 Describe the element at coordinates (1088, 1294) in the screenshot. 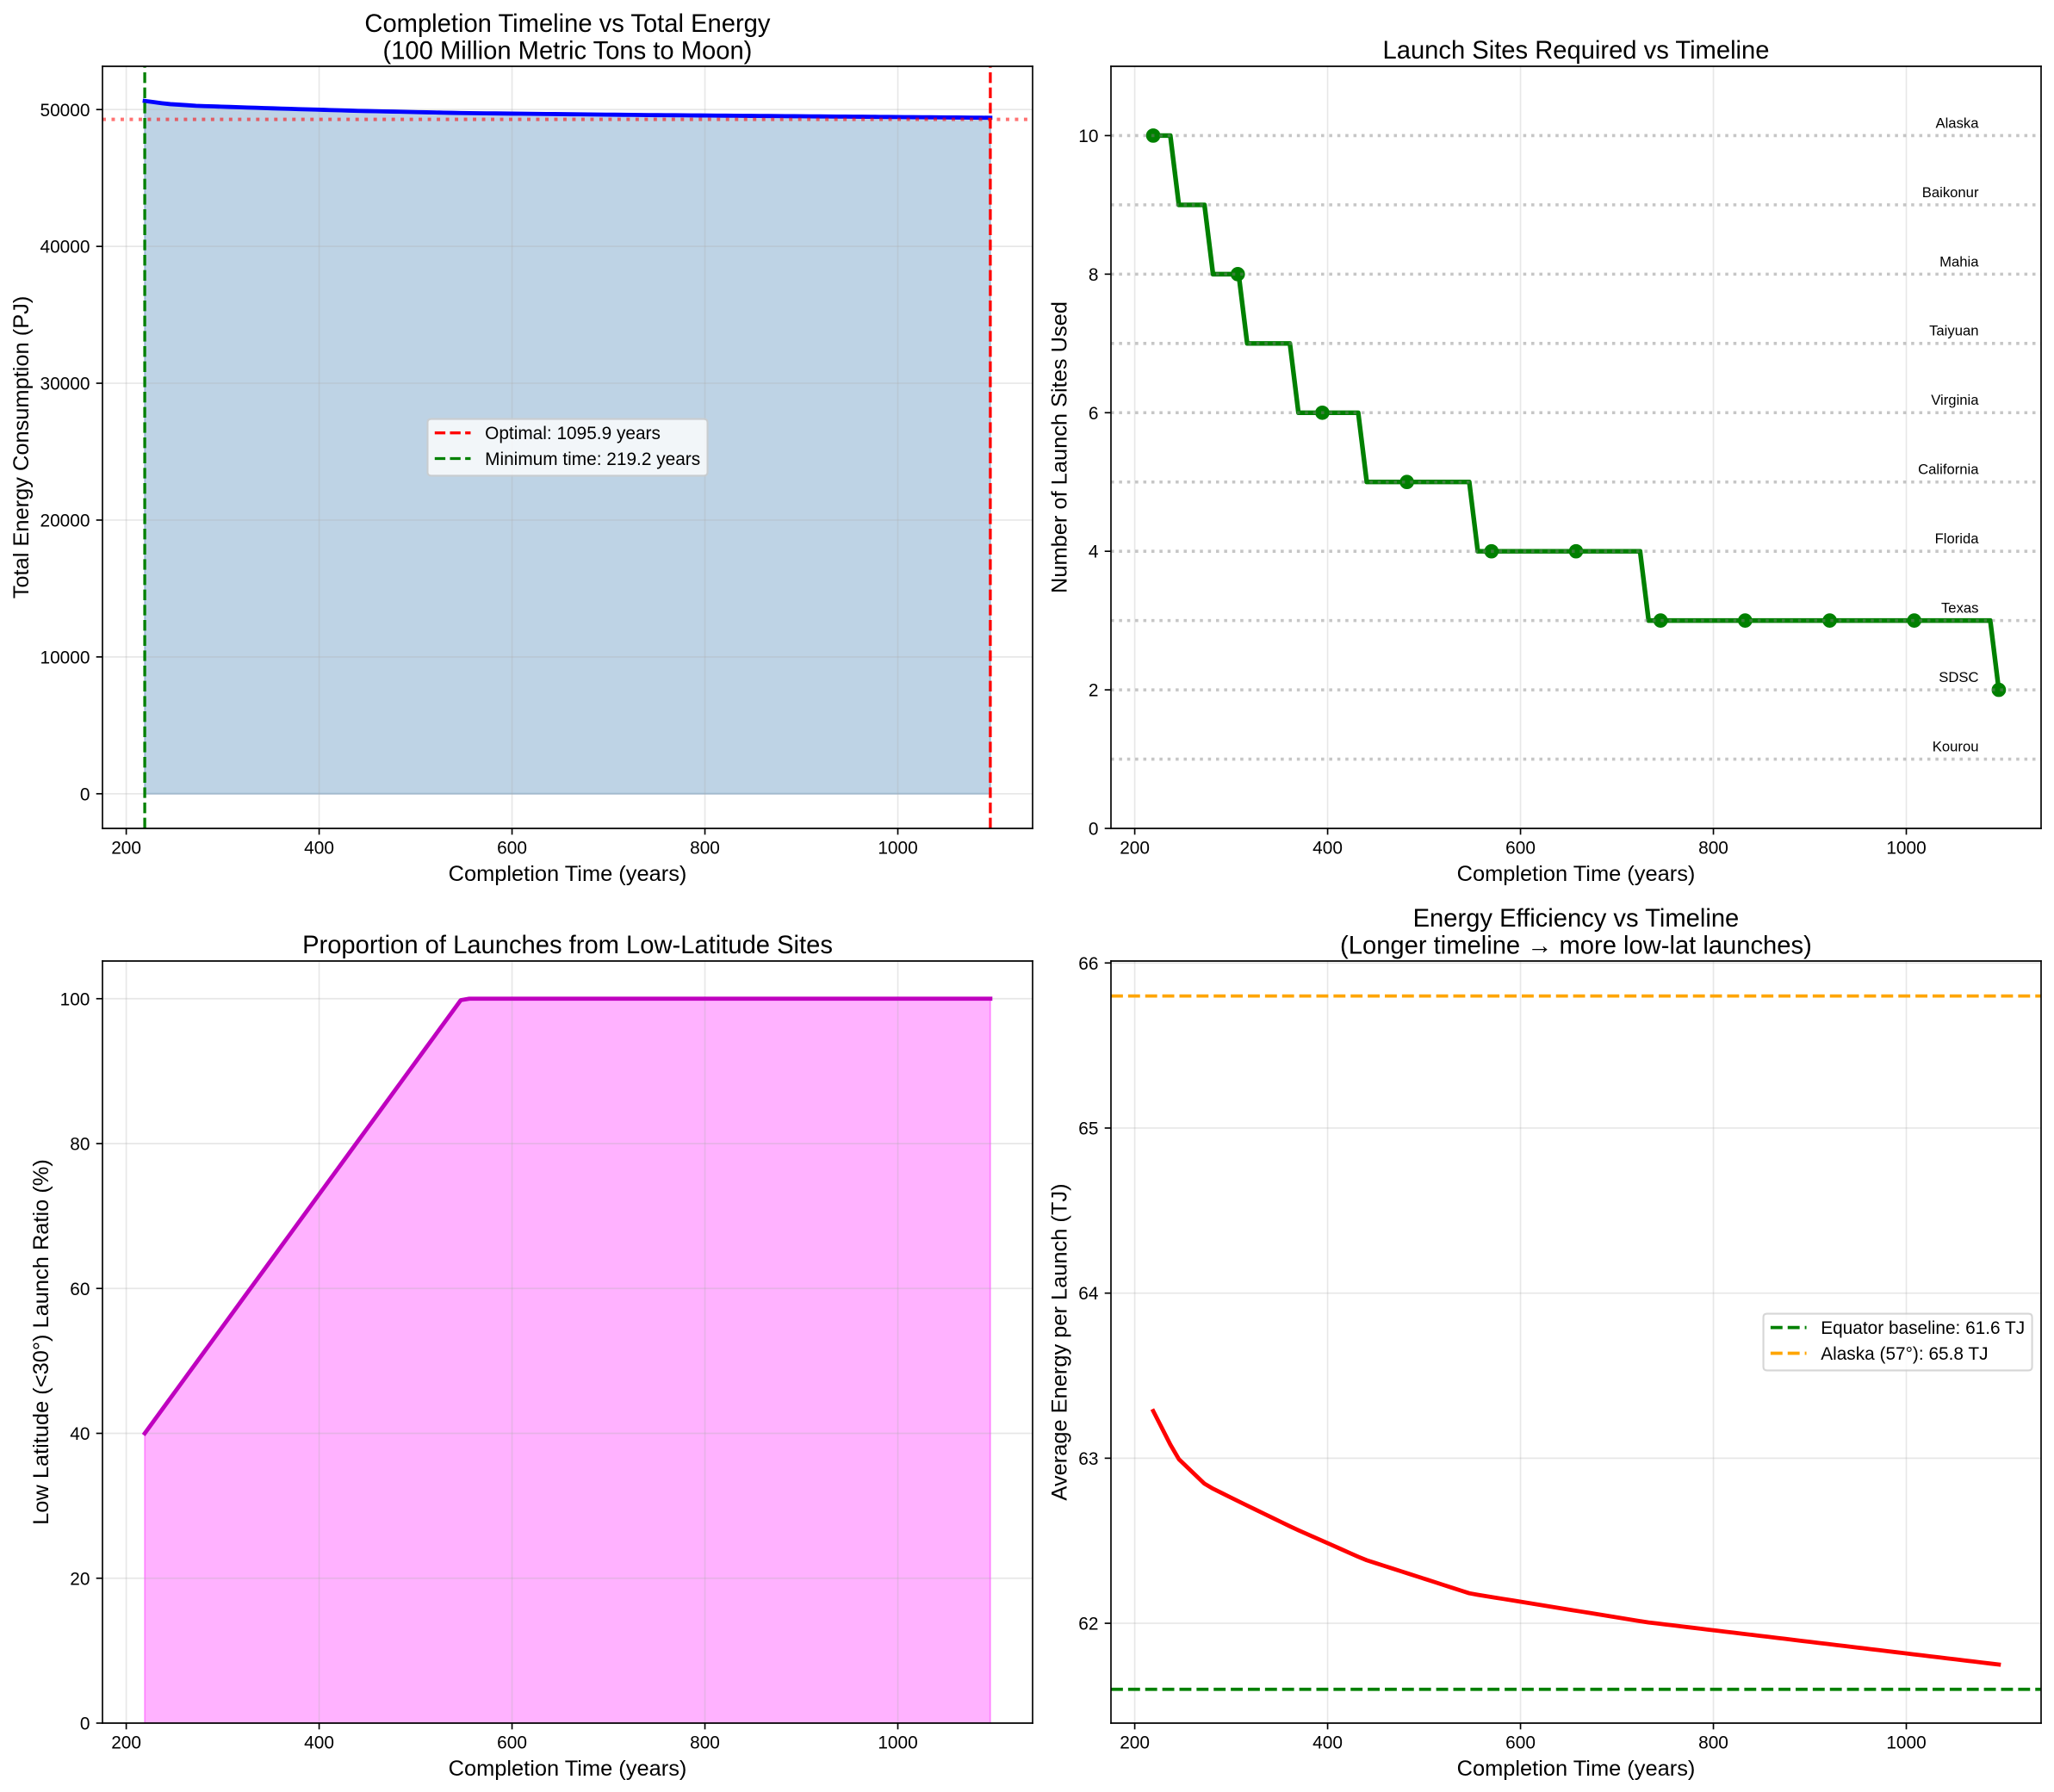

I see `svg-text: 64` at that location.